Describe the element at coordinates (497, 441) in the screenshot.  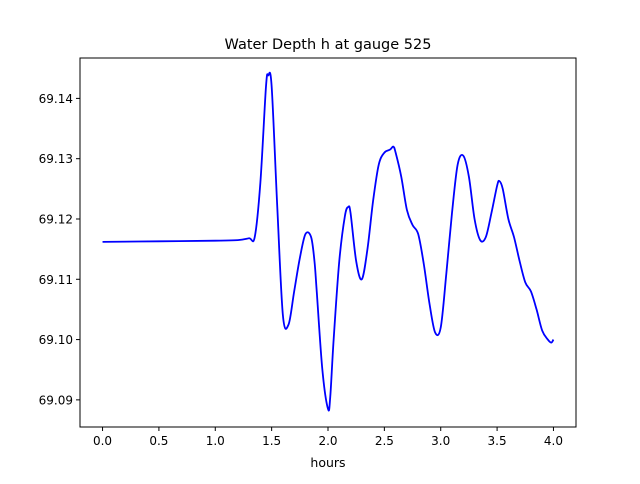
I see `x-tick-label: 3.5` at that location.